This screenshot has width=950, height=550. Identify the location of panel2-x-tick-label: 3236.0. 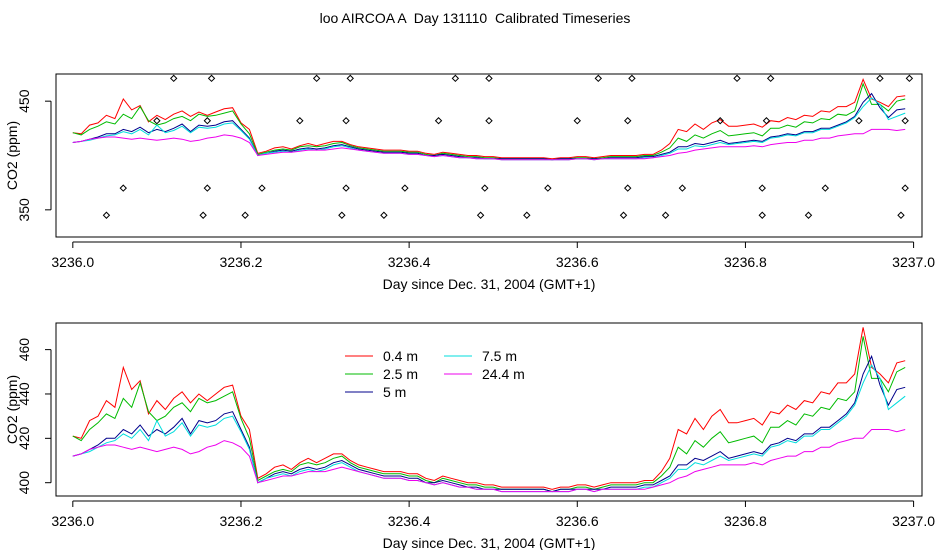
(72, 521).